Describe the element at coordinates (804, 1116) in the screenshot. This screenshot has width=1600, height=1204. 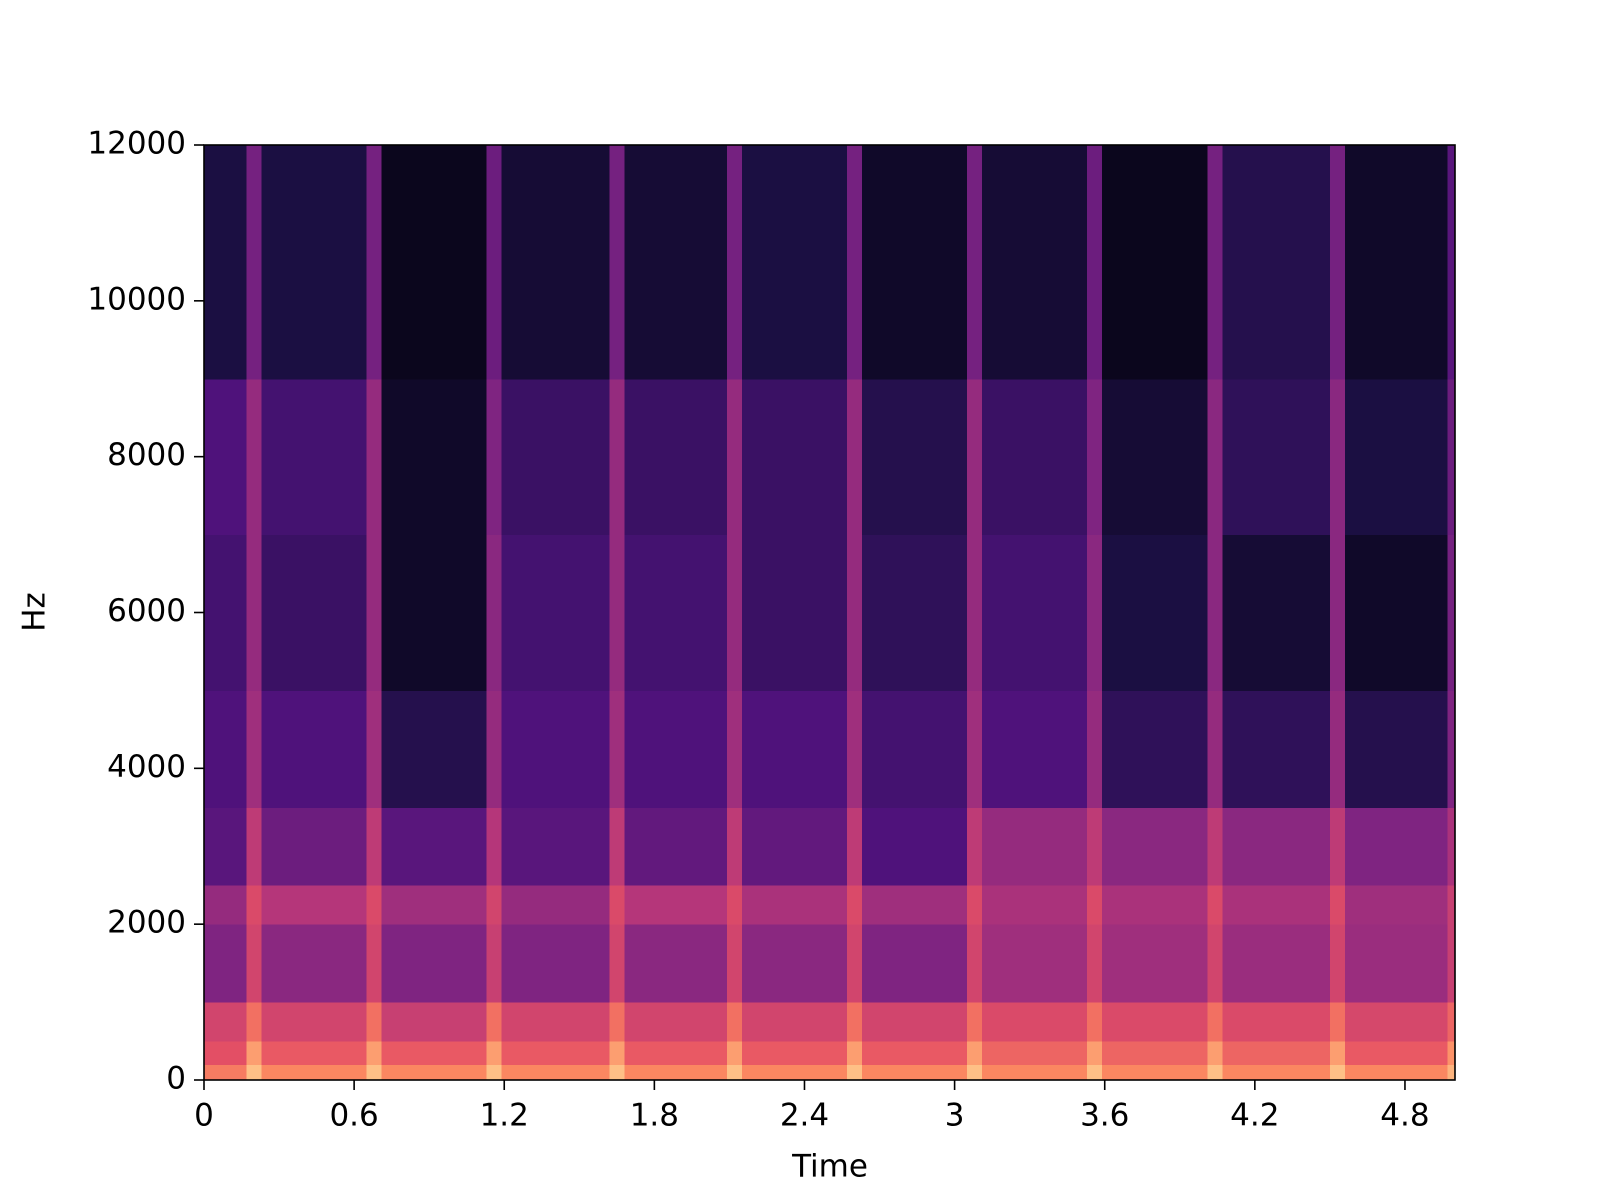
I see `x-tick-label: 2.4` at that location.